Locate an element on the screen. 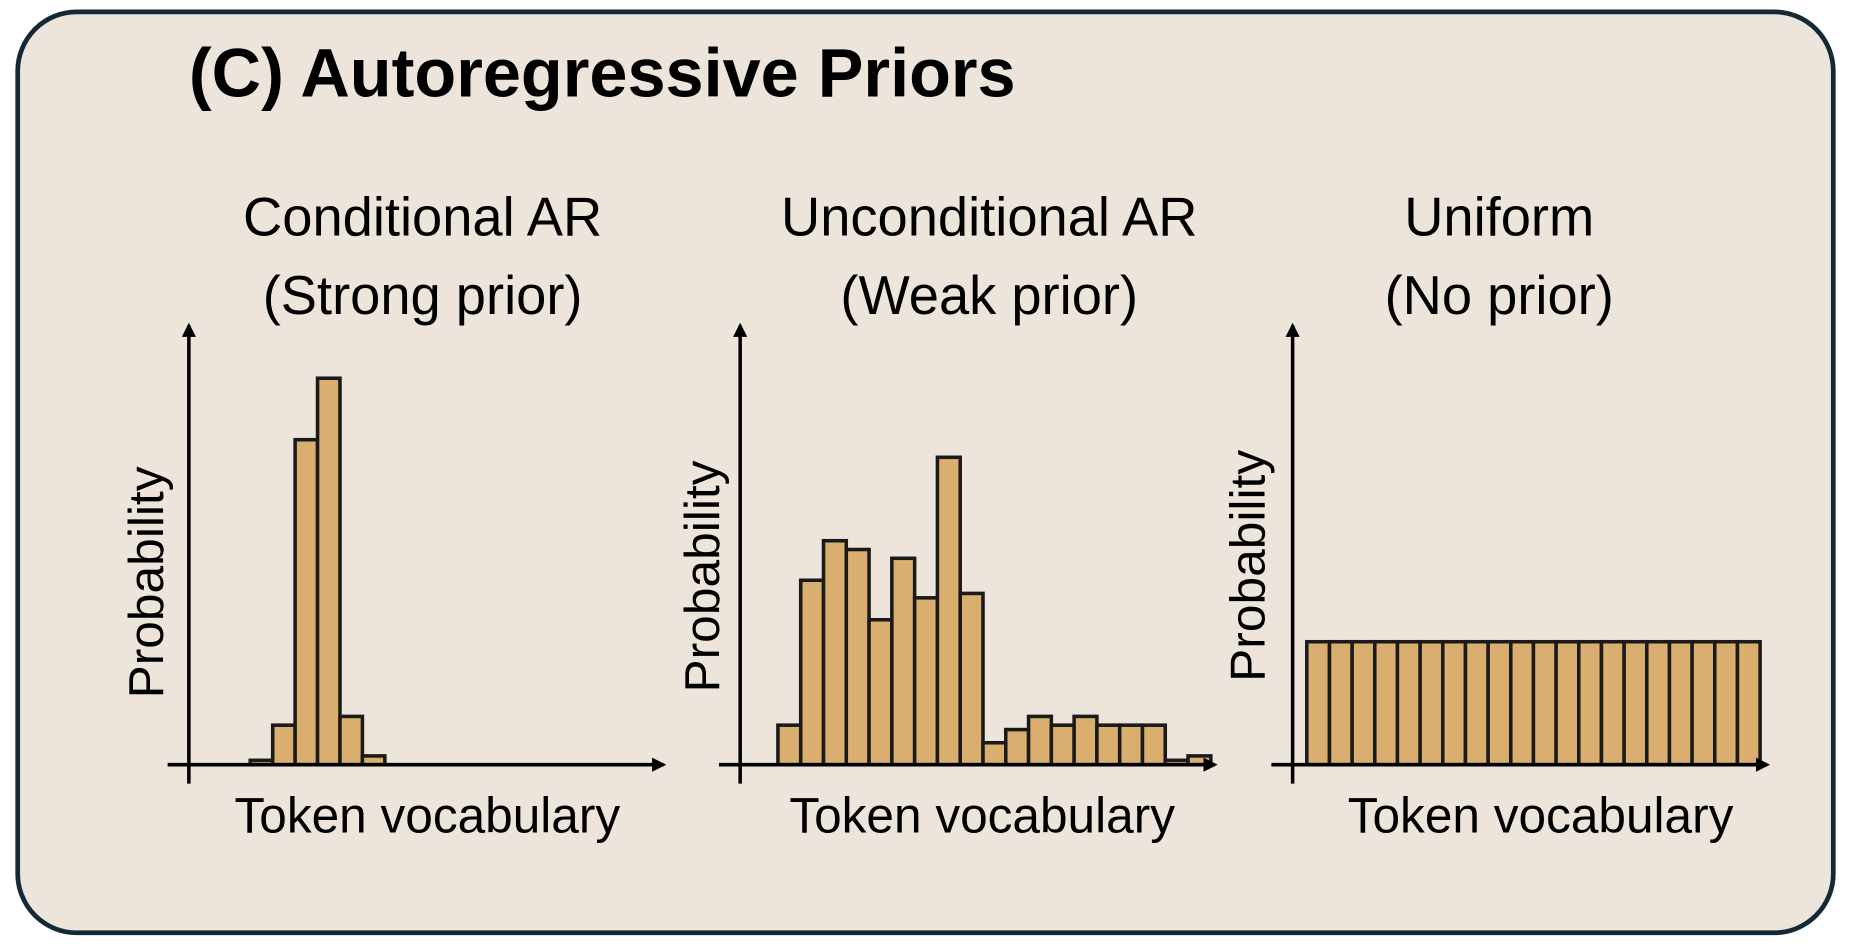 The width and height of the screenshot is (1851, 947). figure-title: (C) Autoregressive Priors is located at coordinates (602, 72).